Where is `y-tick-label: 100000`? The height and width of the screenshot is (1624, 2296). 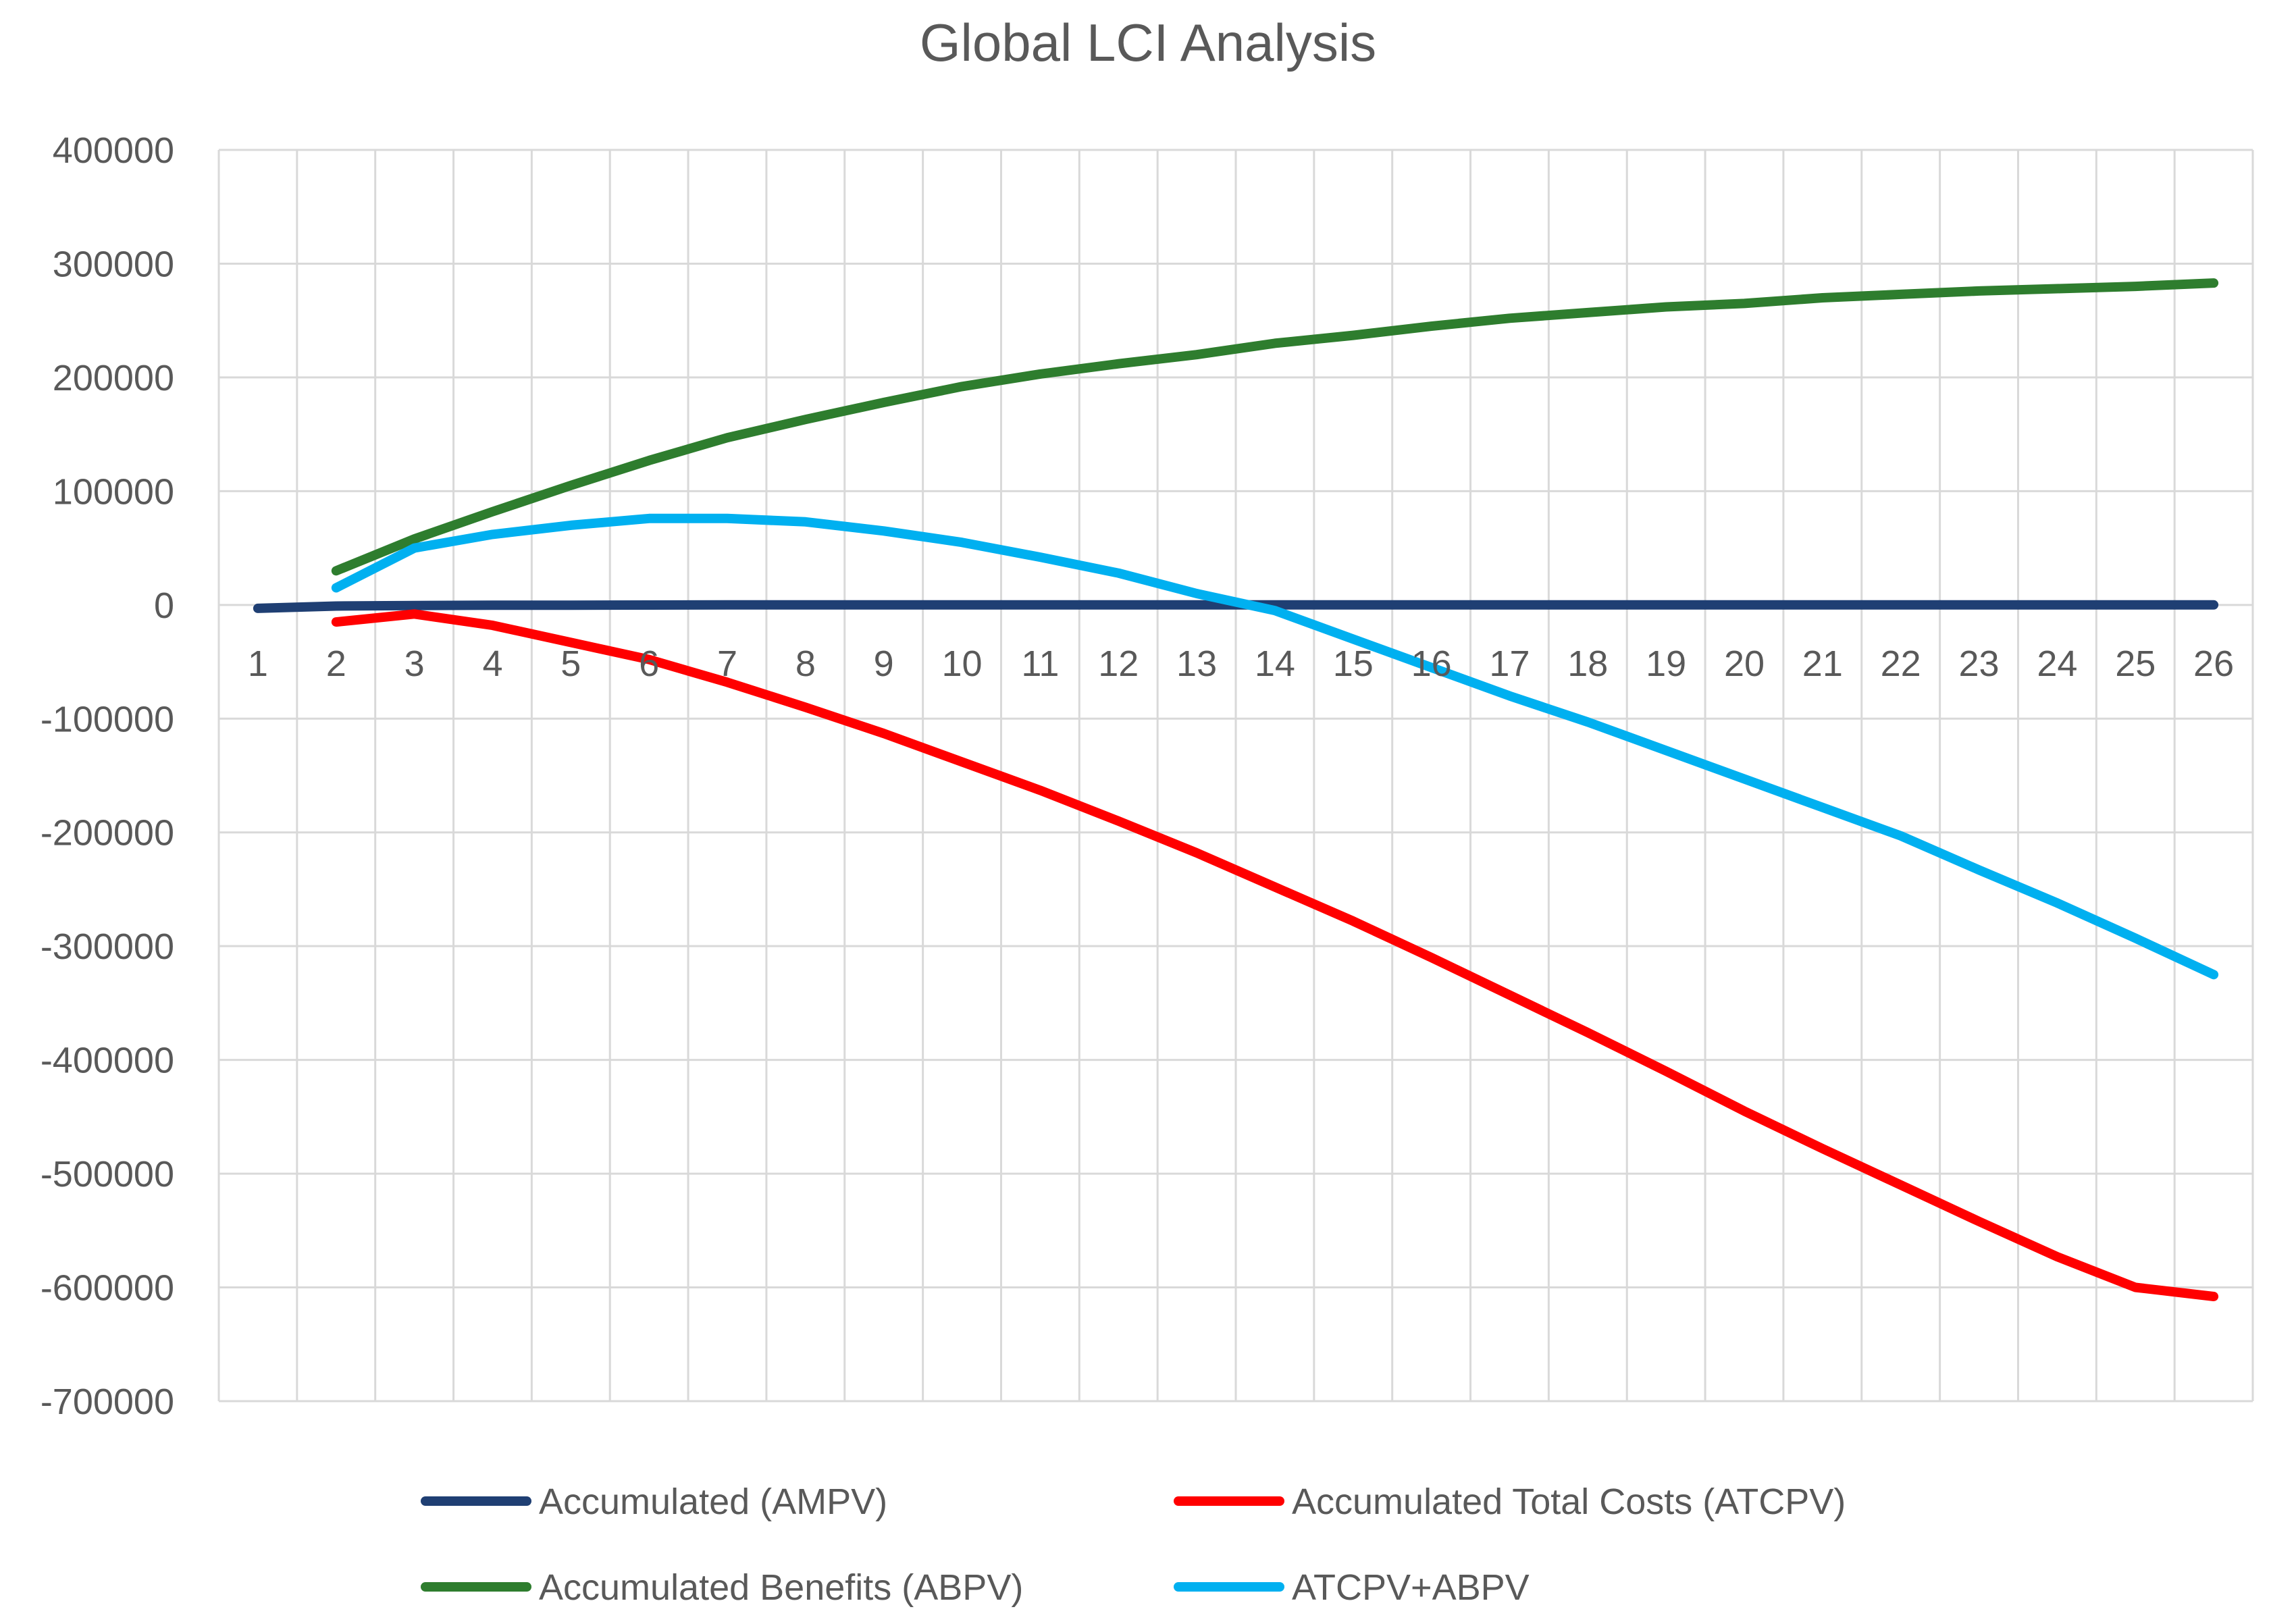 y-tick-label: 100000 is located at coordinates (113, 492).